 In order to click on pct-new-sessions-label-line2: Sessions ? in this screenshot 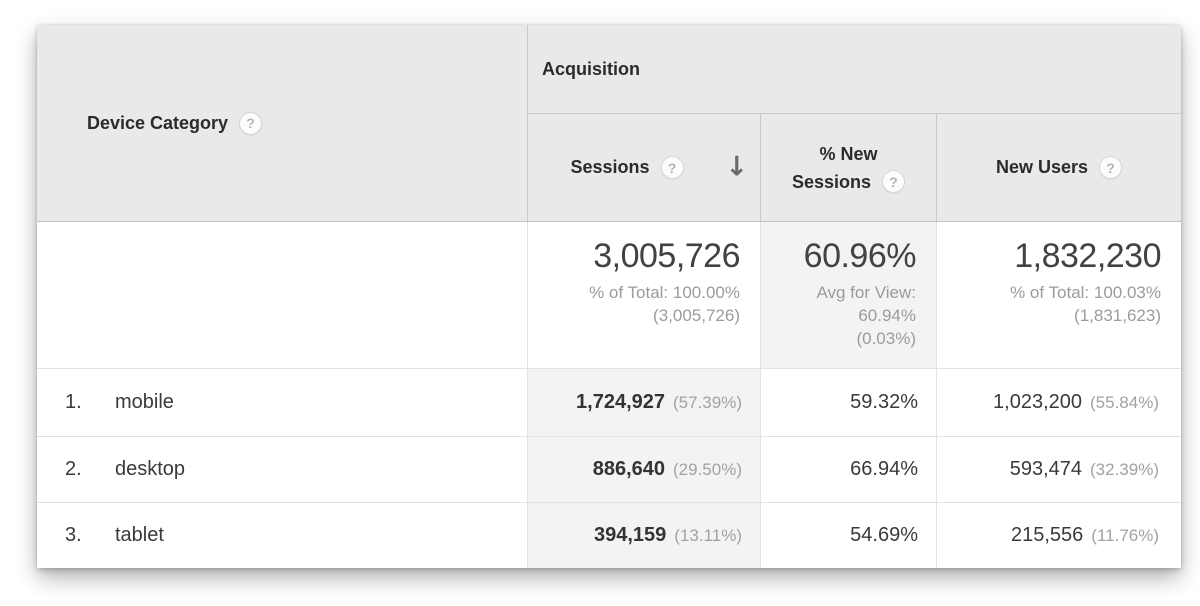, I will do `click(848, 182)`.